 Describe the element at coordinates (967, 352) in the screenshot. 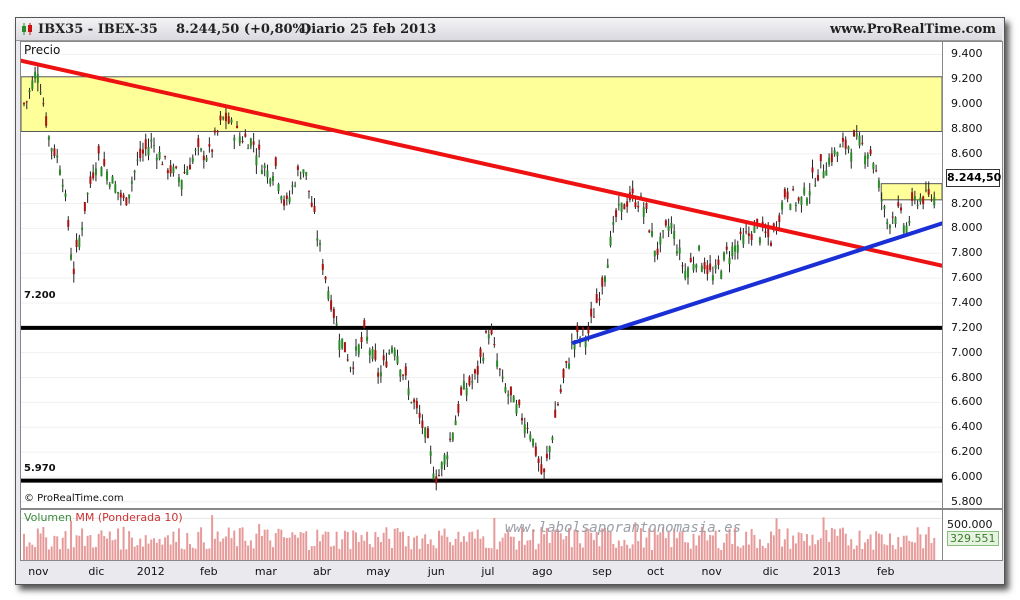

I see `price-tick-label: 7.000` at that location.